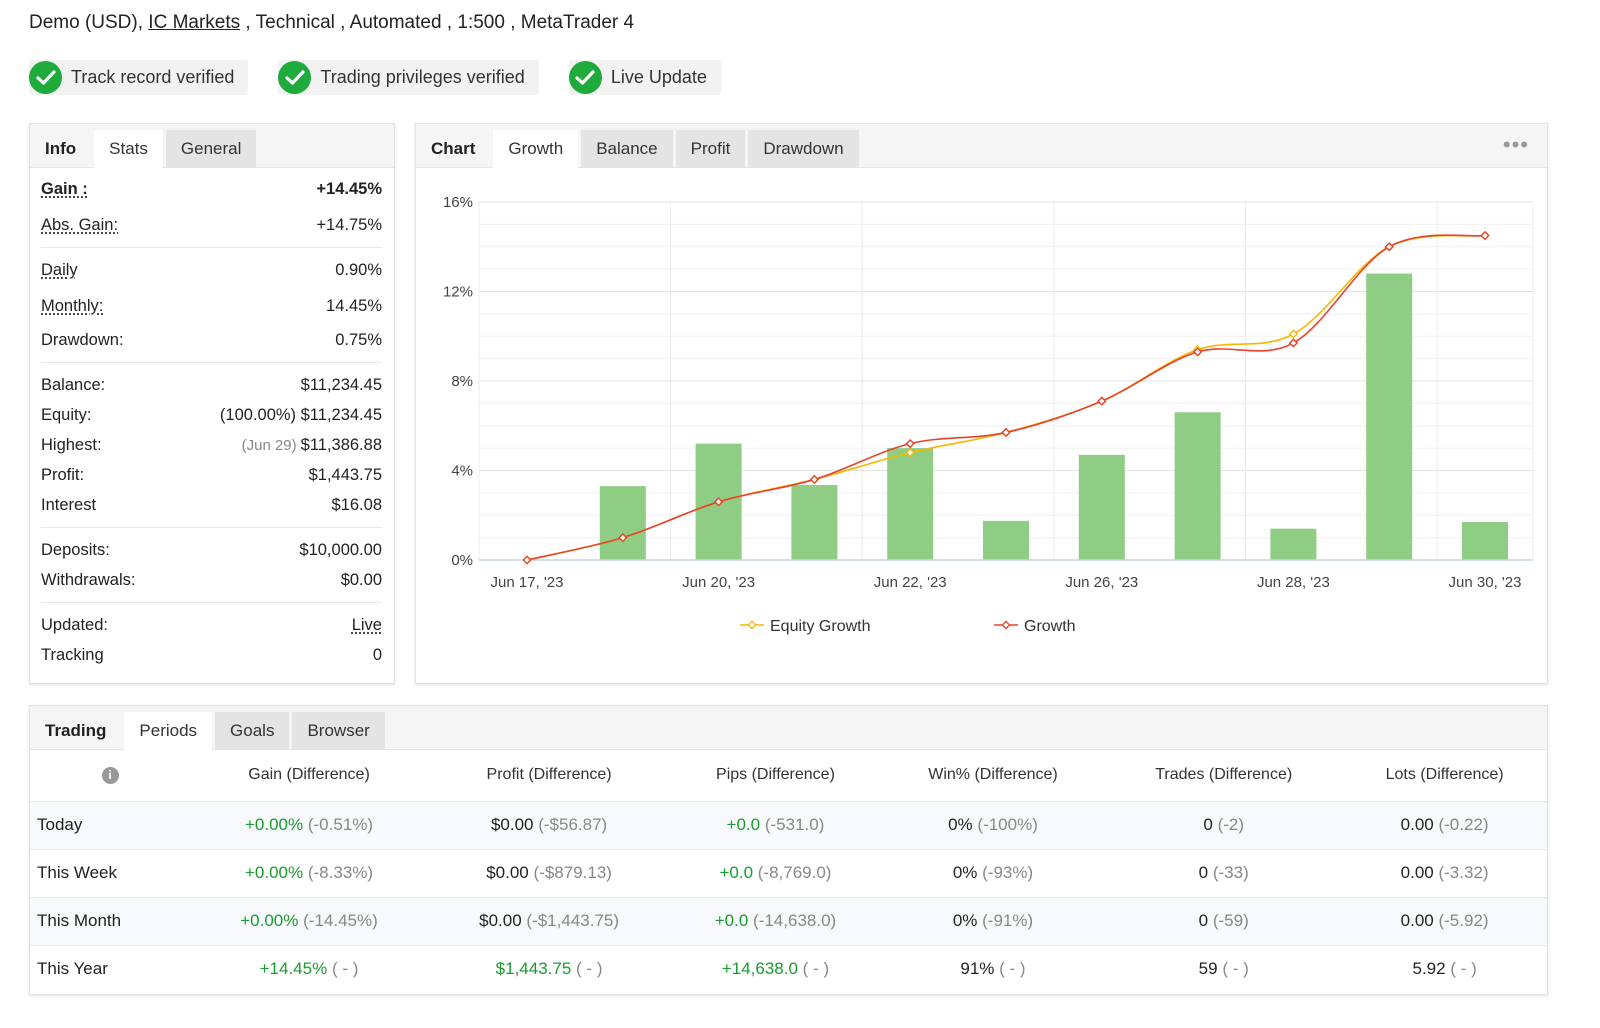 This screenshot has height=1028, width=1600. I want to click on tracking-label: Tracking, so click(72, 654).